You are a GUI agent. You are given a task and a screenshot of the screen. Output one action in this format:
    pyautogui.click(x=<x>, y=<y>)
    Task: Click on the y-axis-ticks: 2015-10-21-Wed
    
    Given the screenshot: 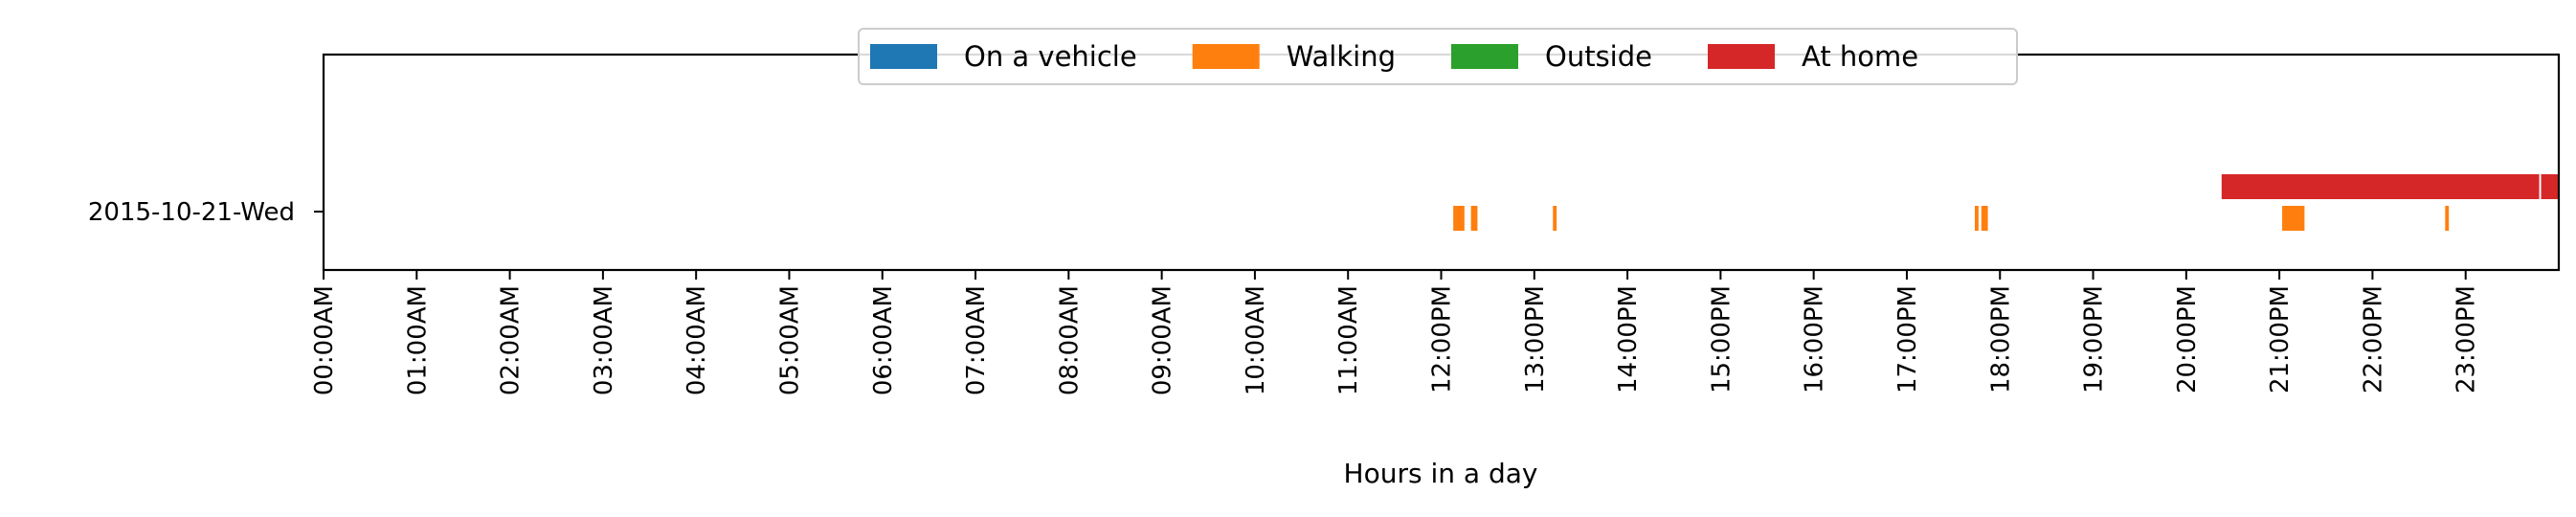 What is the action you would take?
    pyautogui.click(x=206, y=212)
    